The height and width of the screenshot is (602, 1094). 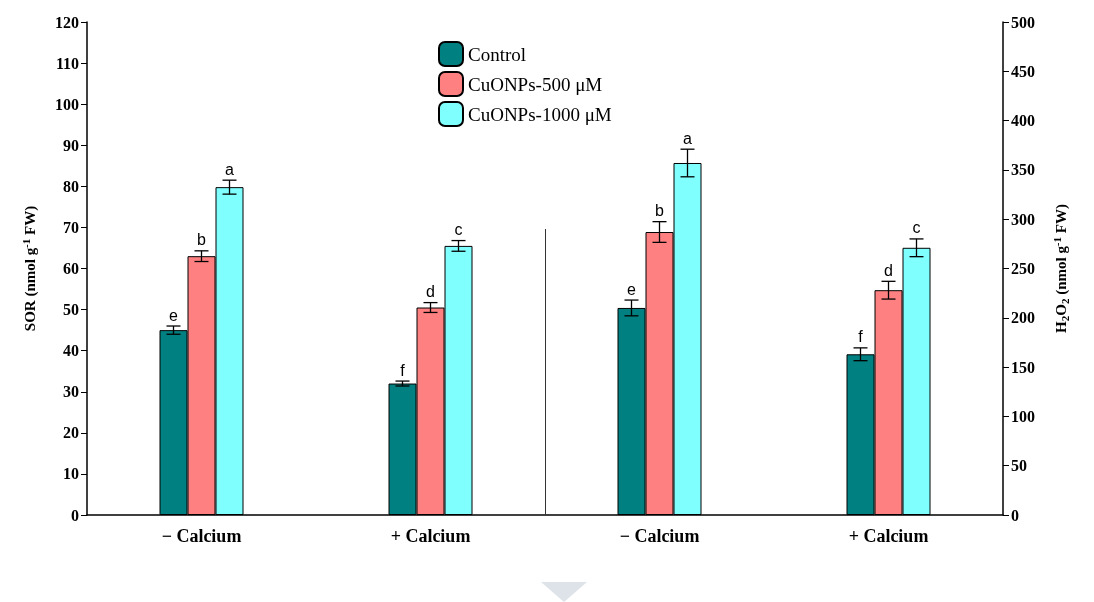 I want to click on y2-tick-label: 400, so click(x=1023, y=121).